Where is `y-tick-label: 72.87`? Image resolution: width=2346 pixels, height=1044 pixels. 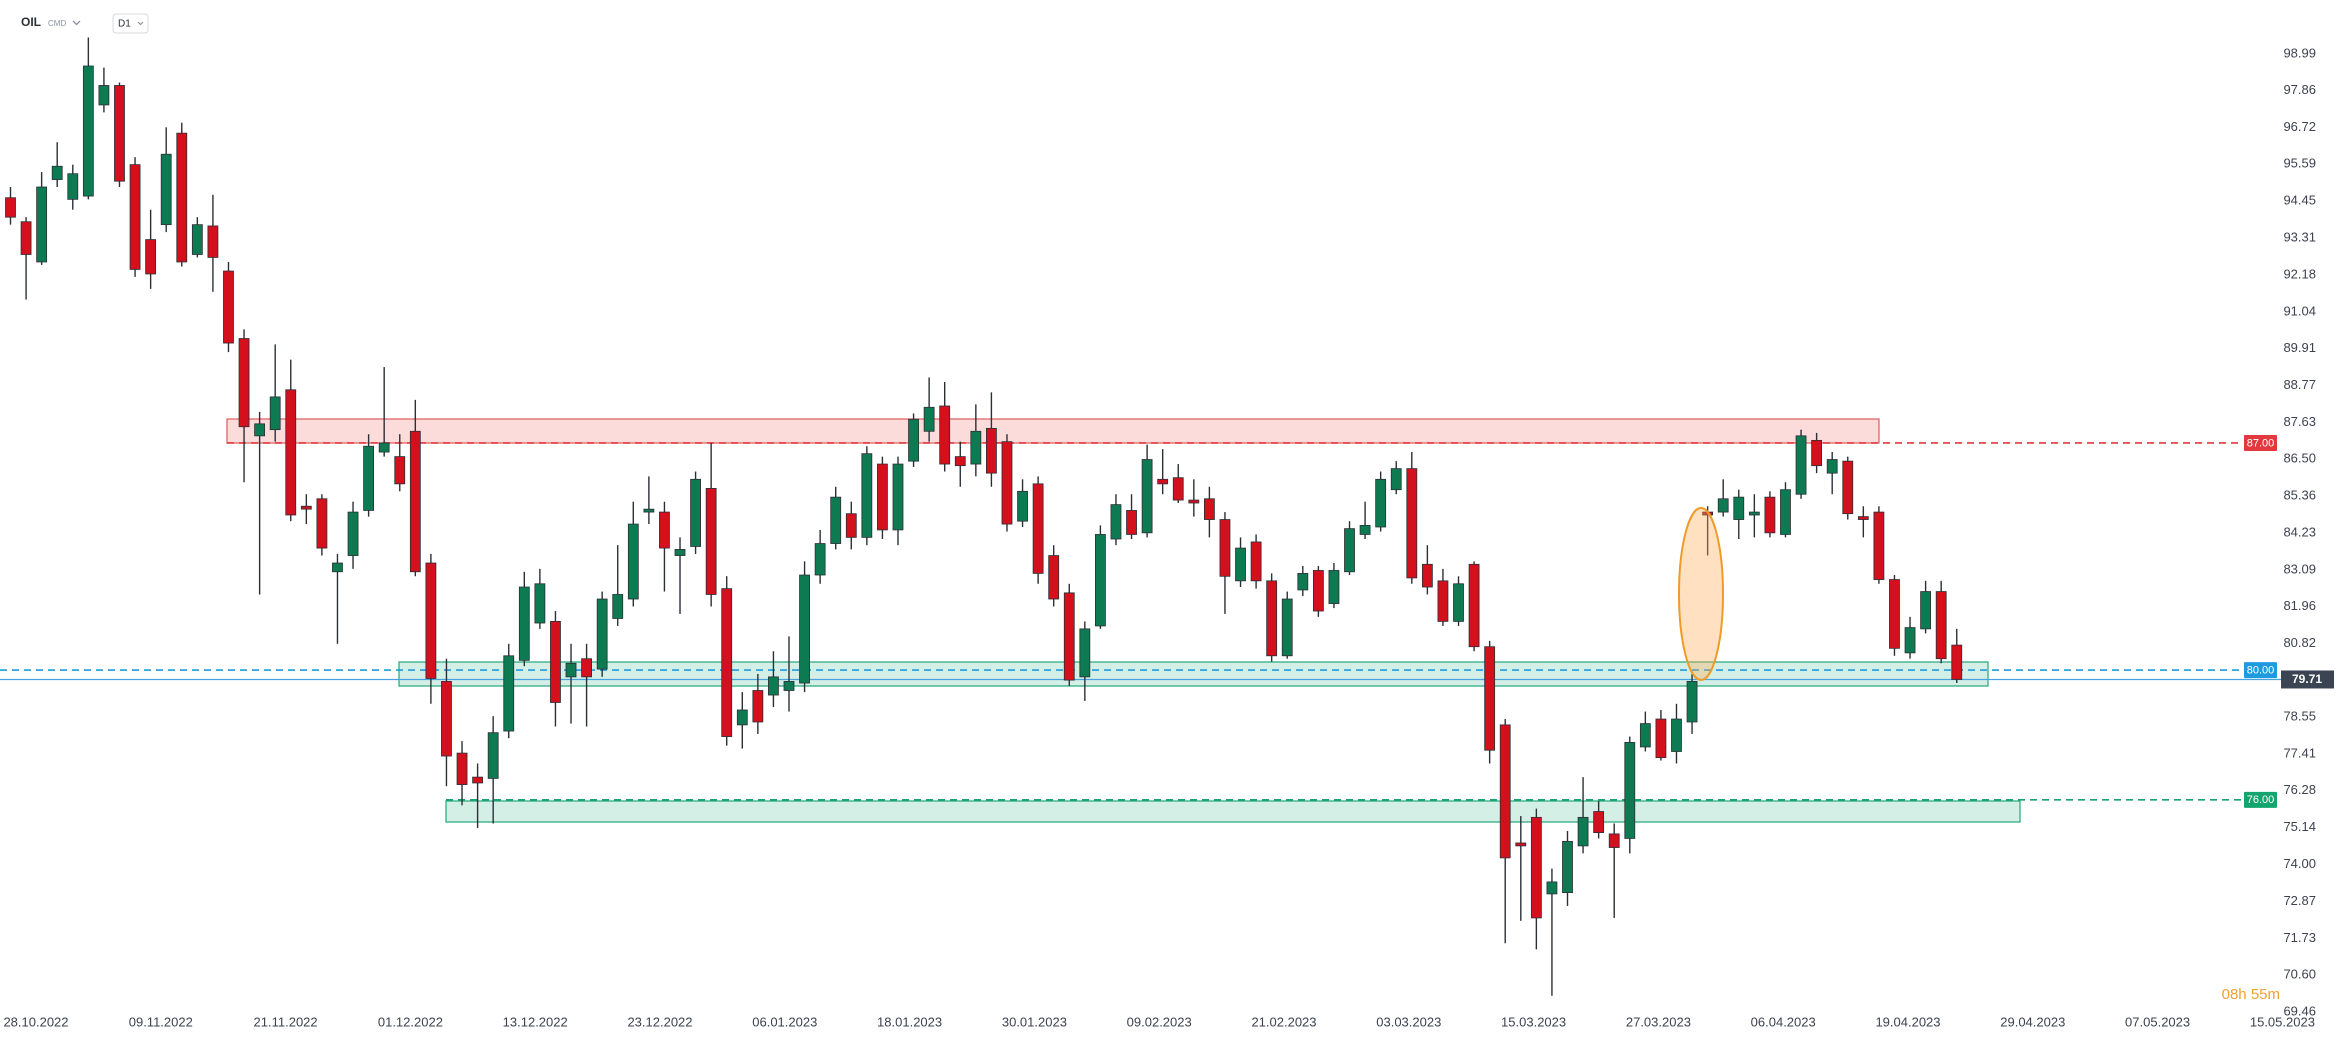 y-tick-label: 72.87 is located at coordinates (2299, 900).